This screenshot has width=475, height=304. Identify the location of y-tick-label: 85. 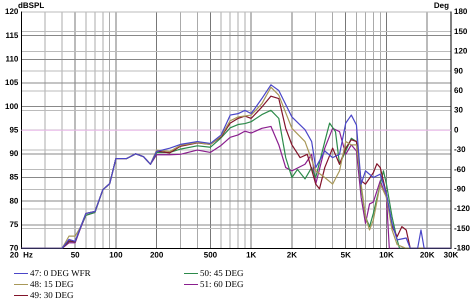
(14, 177).